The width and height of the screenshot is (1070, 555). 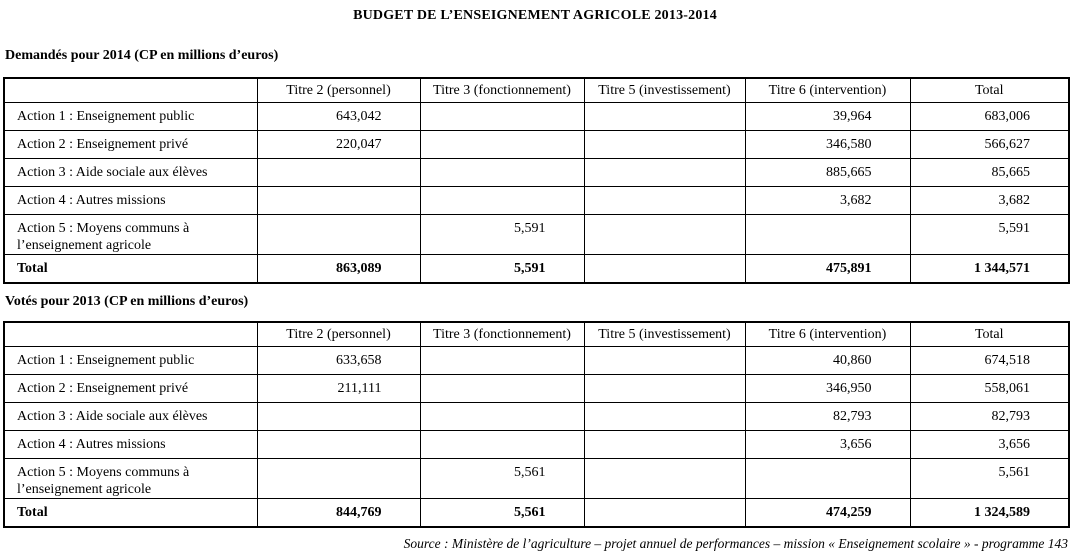 What do you see at coordinates (827, 116) in the screenshot?
I see `value-cell-titre6: 39,964` at bounding box center [827, 116].